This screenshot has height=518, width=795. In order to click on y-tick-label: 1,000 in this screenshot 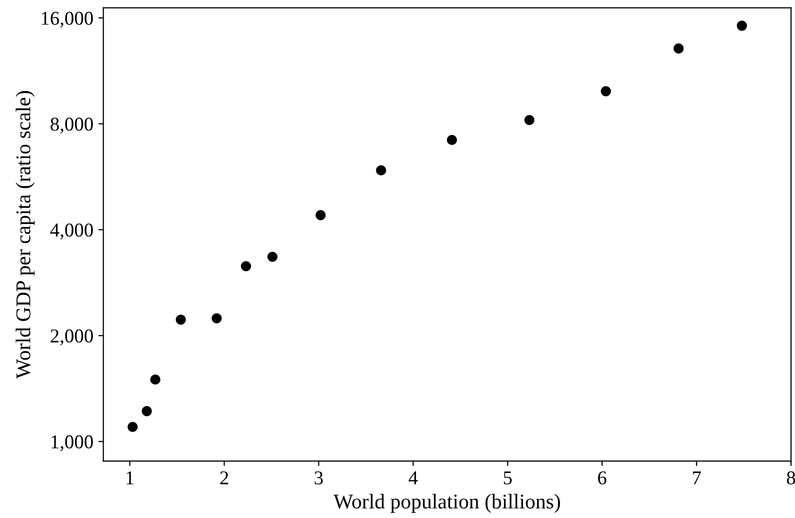, I will do `click(72, 443)`.